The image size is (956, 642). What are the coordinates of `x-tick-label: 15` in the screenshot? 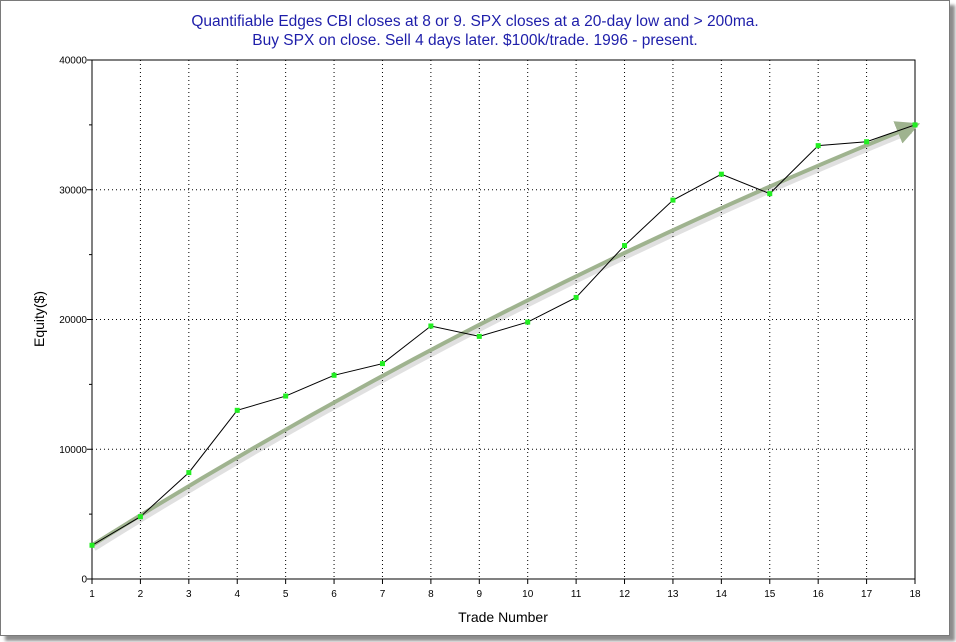 It's located at (770, 594).